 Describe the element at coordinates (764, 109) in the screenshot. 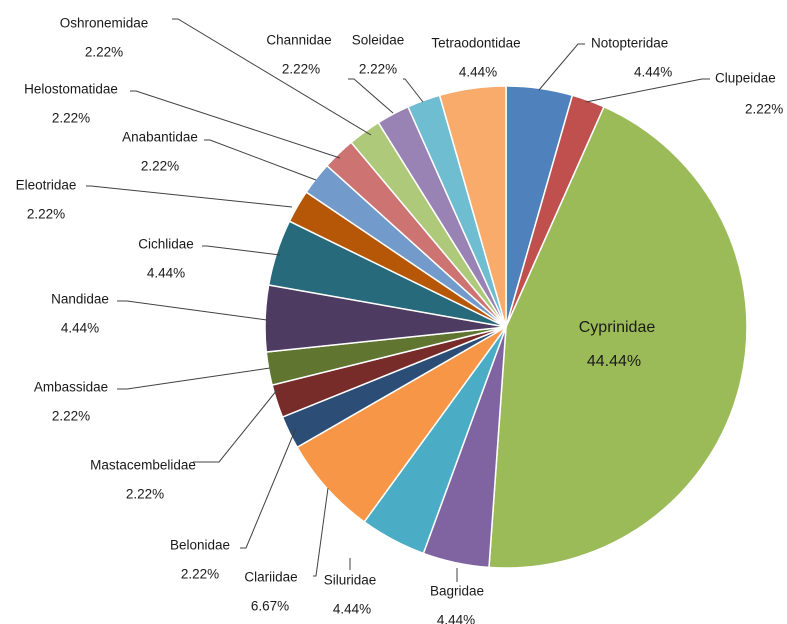

I see `slice-value-clupeidae: 2.22%` at that location.